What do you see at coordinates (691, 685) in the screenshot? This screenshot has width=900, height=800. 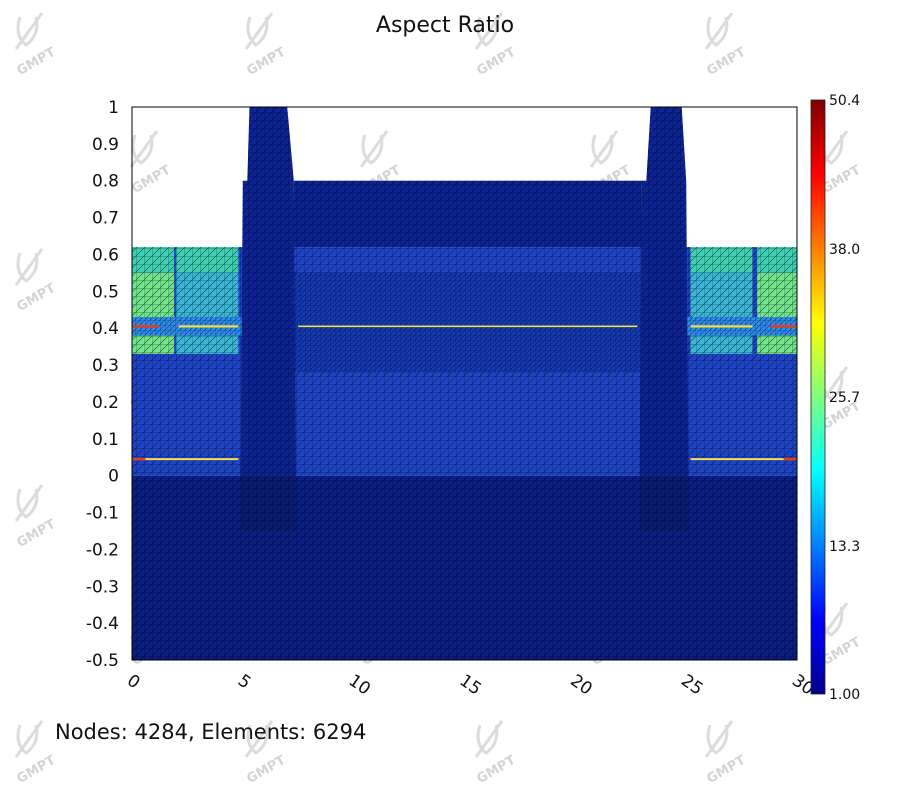 I see `x-tick-label-5: 25` at bounding box center [691, 685].